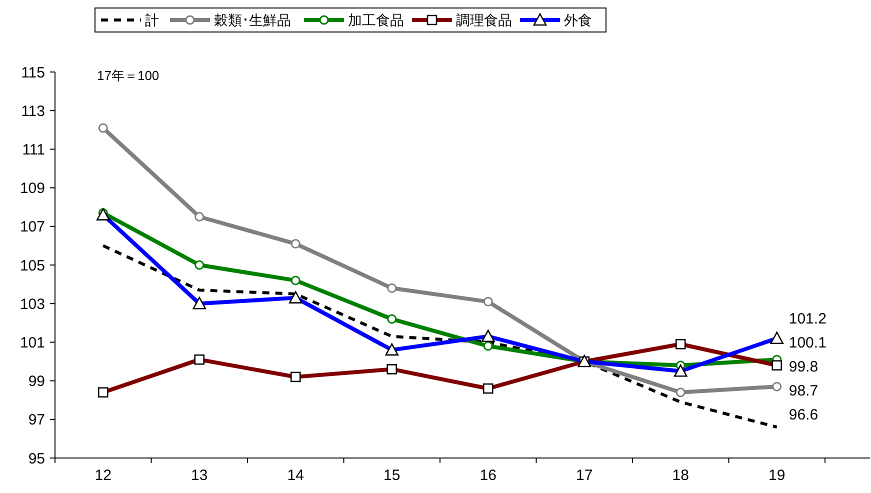 This screenshot has width=871, height=493. What do you see at coordinates (33, 111) in the screenshot?
I see `y-tick-label: 113` at bounding box center [33, 111].